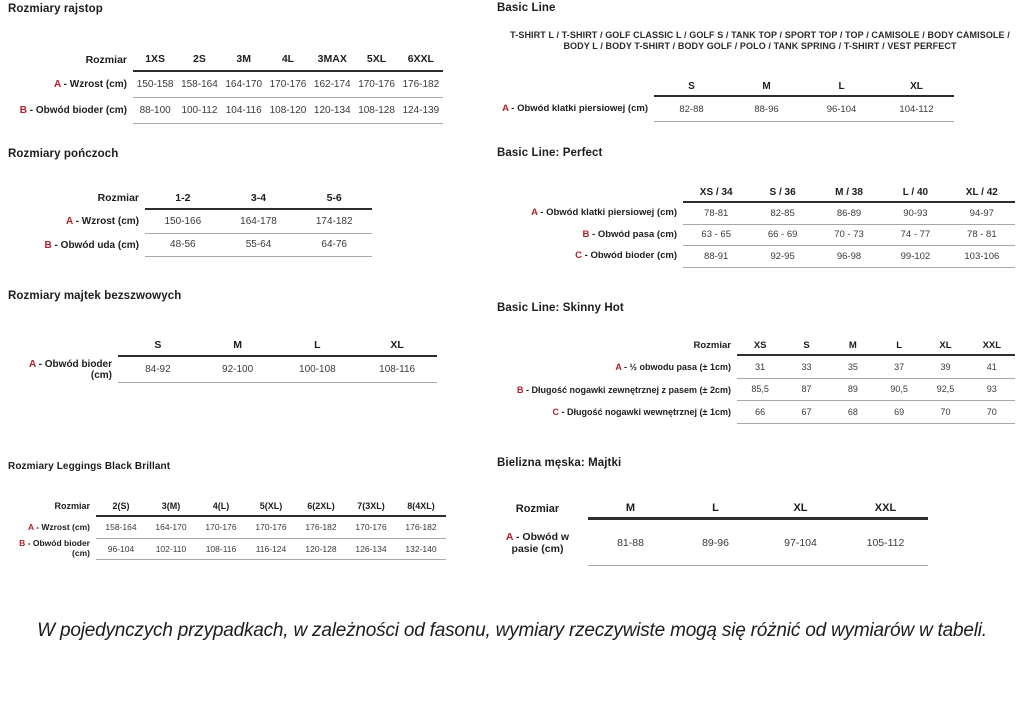  What do you see at coordinates (715, 542) in the screenshot?
I see `table-cell: 89-96` at bounding box center [715, 542].